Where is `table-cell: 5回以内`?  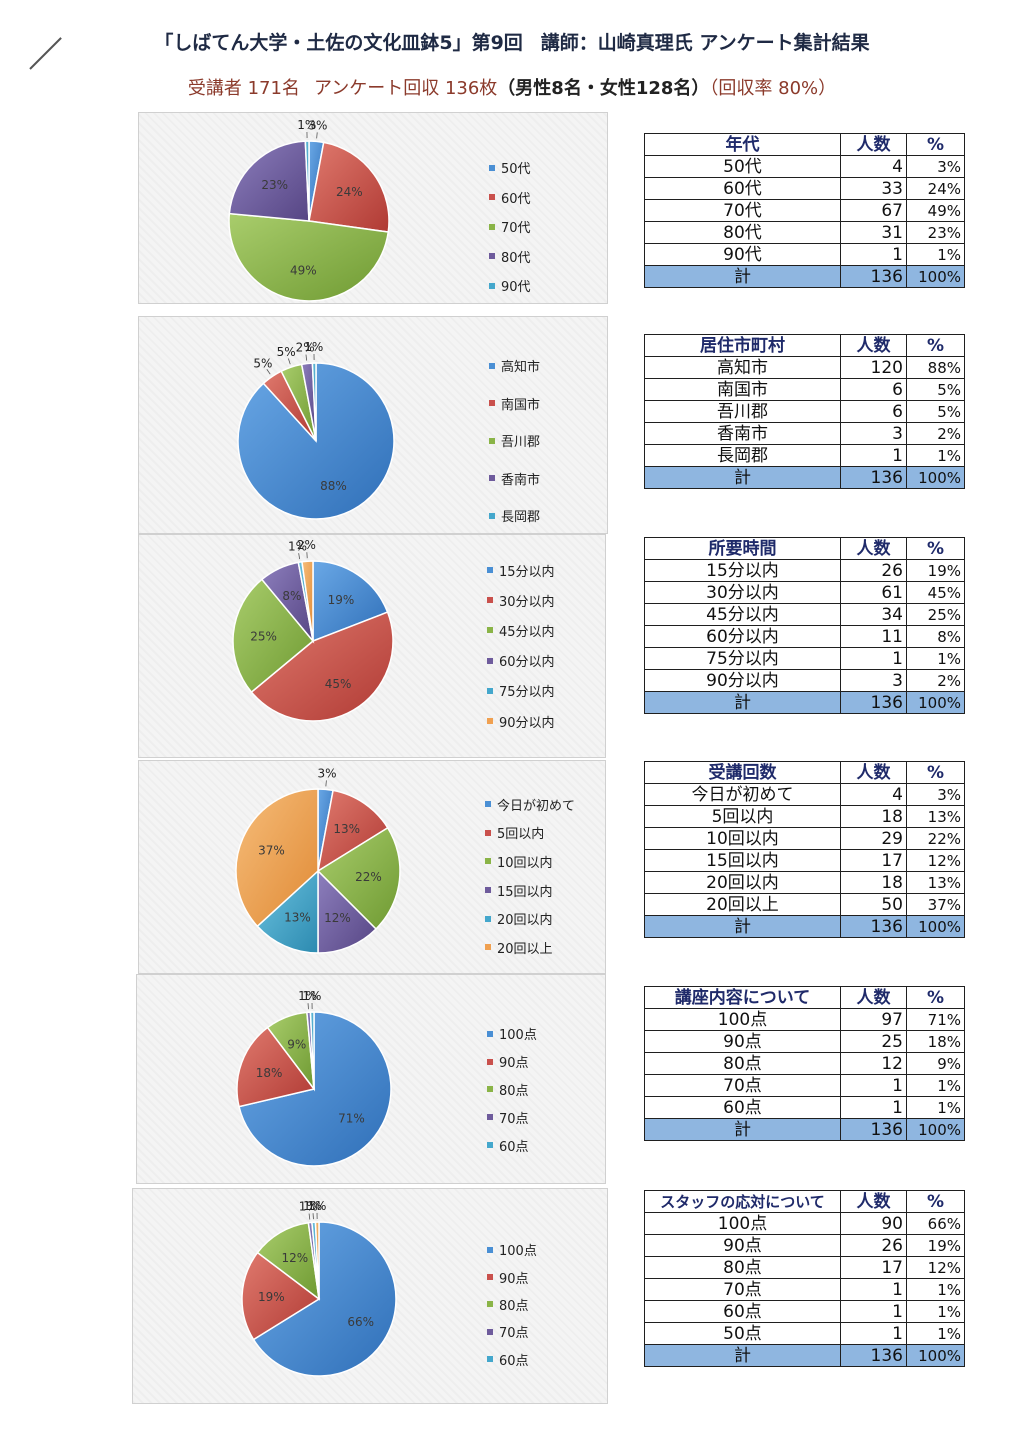 table-cell: 5回以内 is located at coordinates (742, 816).